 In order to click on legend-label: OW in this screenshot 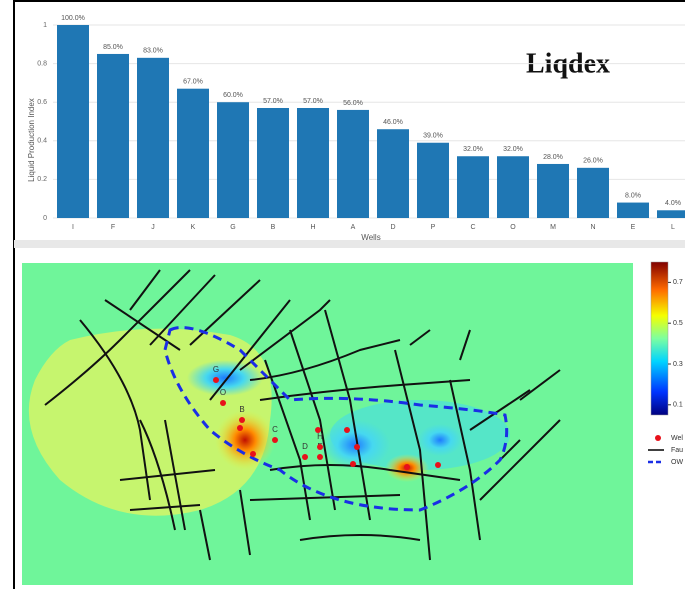, I will do `click(677, 462)`.